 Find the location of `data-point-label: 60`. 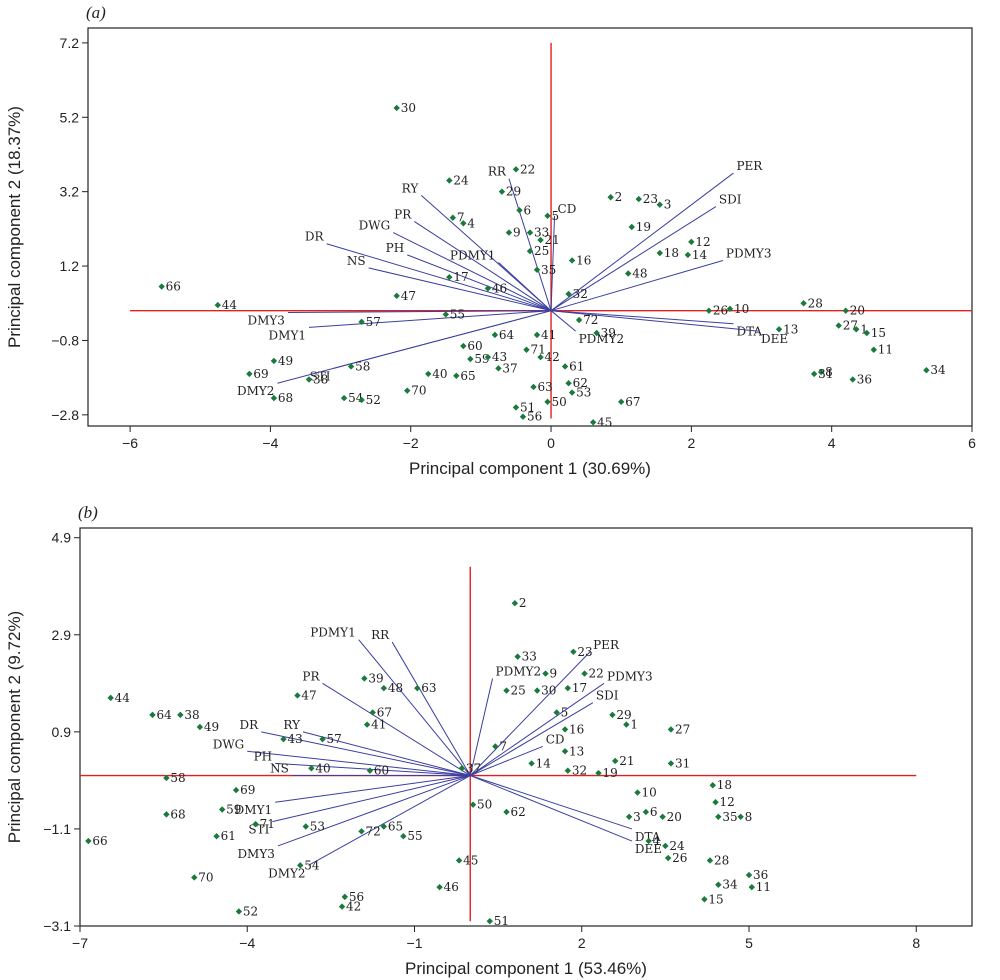

data-point-label: 60 is located at coordinates (474, 346).